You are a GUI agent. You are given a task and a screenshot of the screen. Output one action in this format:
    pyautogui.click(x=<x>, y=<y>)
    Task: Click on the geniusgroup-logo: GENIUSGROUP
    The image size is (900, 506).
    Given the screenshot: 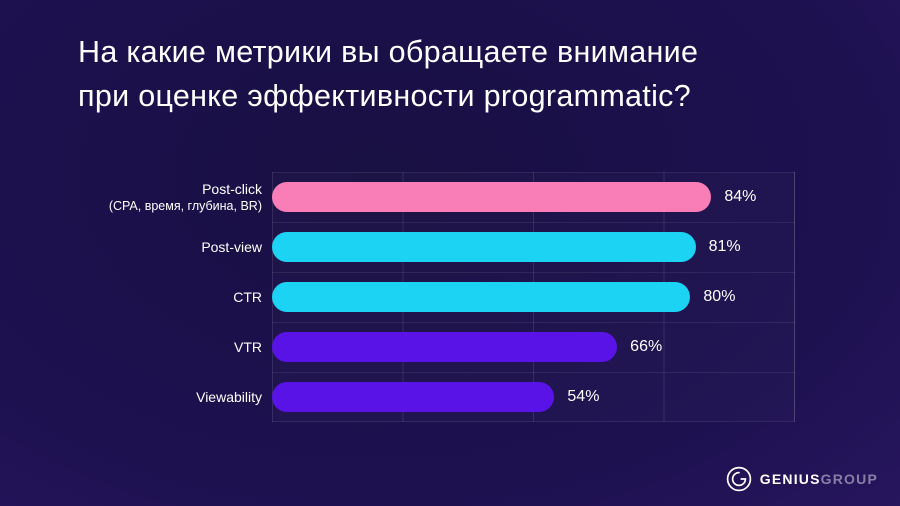 What is the action you would take?
    pyautogui.click(x=802, y=479)
    